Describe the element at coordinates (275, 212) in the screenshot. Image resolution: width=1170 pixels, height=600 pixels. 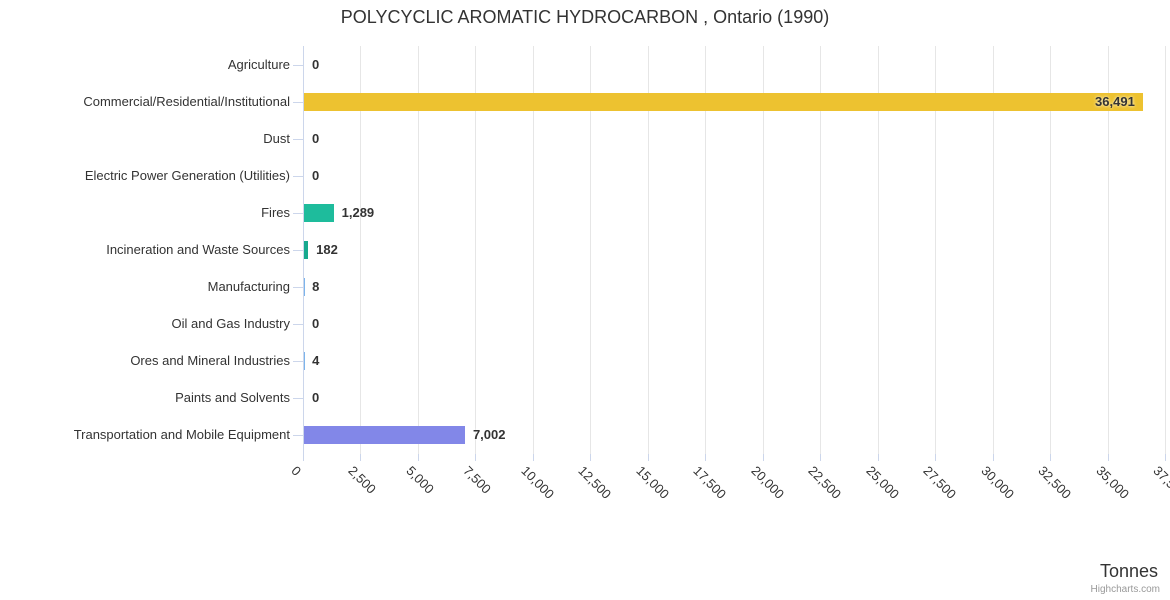
I see `category-label: Fires` at that location.